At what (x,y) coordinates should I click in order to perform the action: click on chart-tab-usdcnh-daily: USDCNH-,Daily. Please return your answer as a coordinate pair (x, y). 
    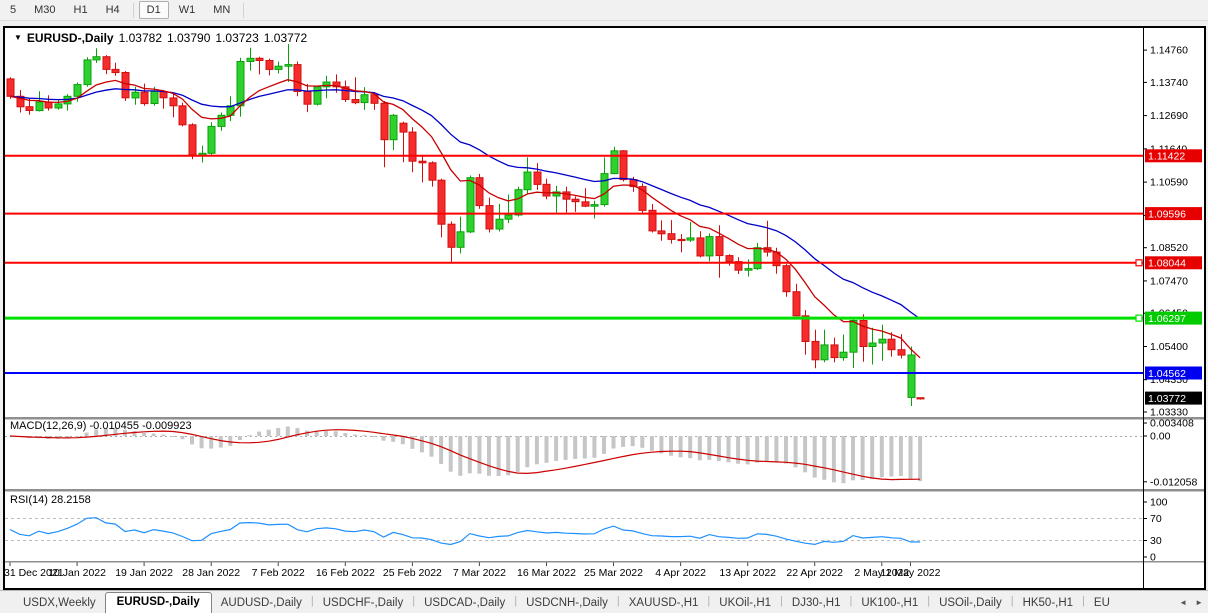
    Looking at the image, I should click on (567, 603).